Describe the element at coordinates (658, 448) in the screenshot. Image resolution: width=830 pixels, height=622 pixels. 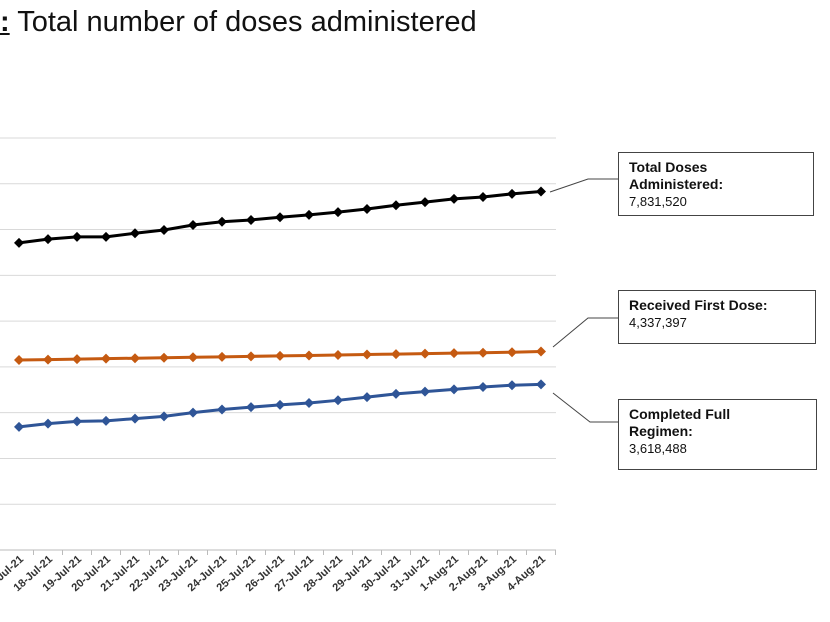
I see `callout-value: 3,618,488` at that location.